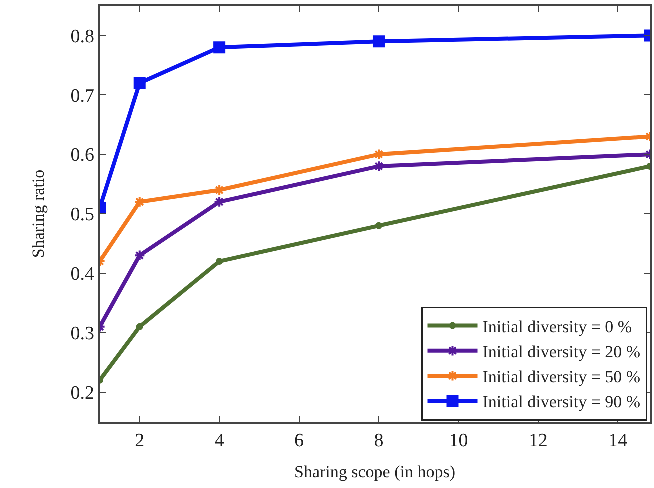  What do you see at coordinates (82, 155) in the screenshot?
I see `y-tick-label: 0.6` at bounding box center [82, 155].